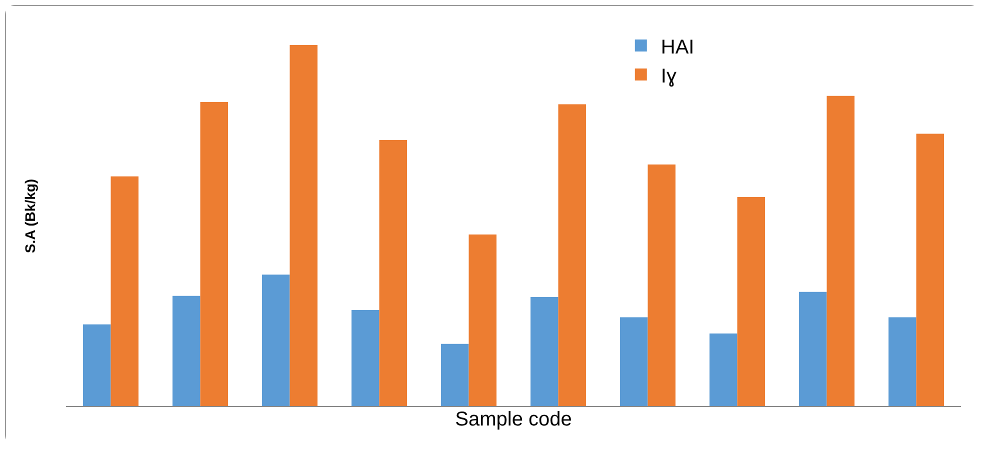 Image resolution: width=990 pixels, height=452 pixels. I want to click on legend-label: HAI, so click(677, 47).